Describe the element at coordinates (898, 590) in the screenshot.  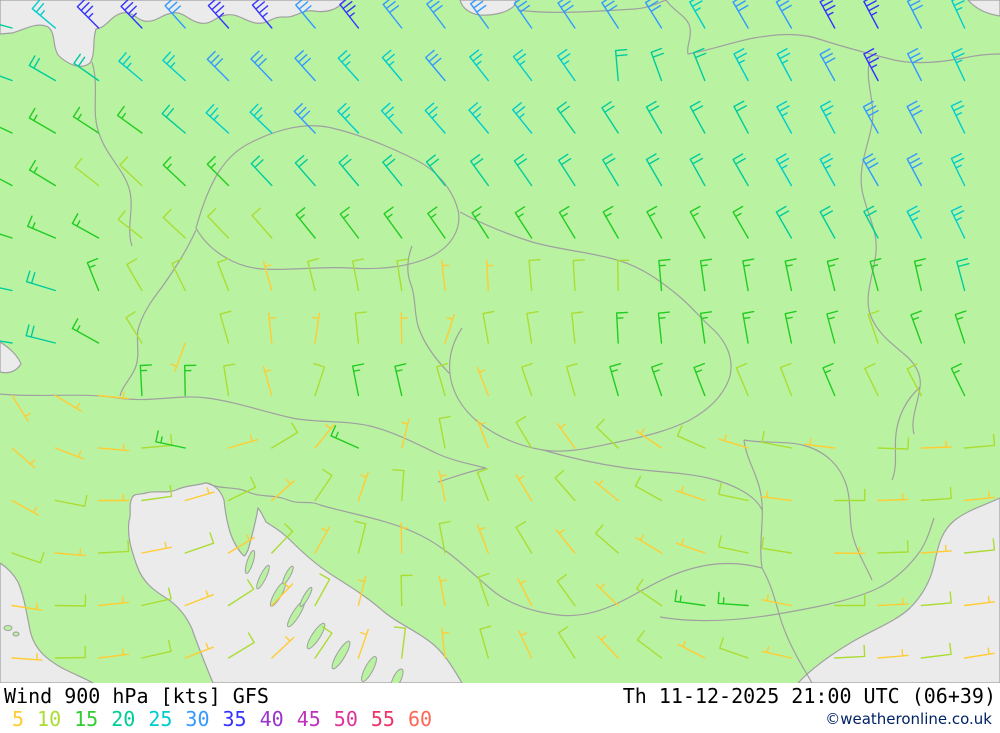
I see `sea-blacksea-gray` at that location.